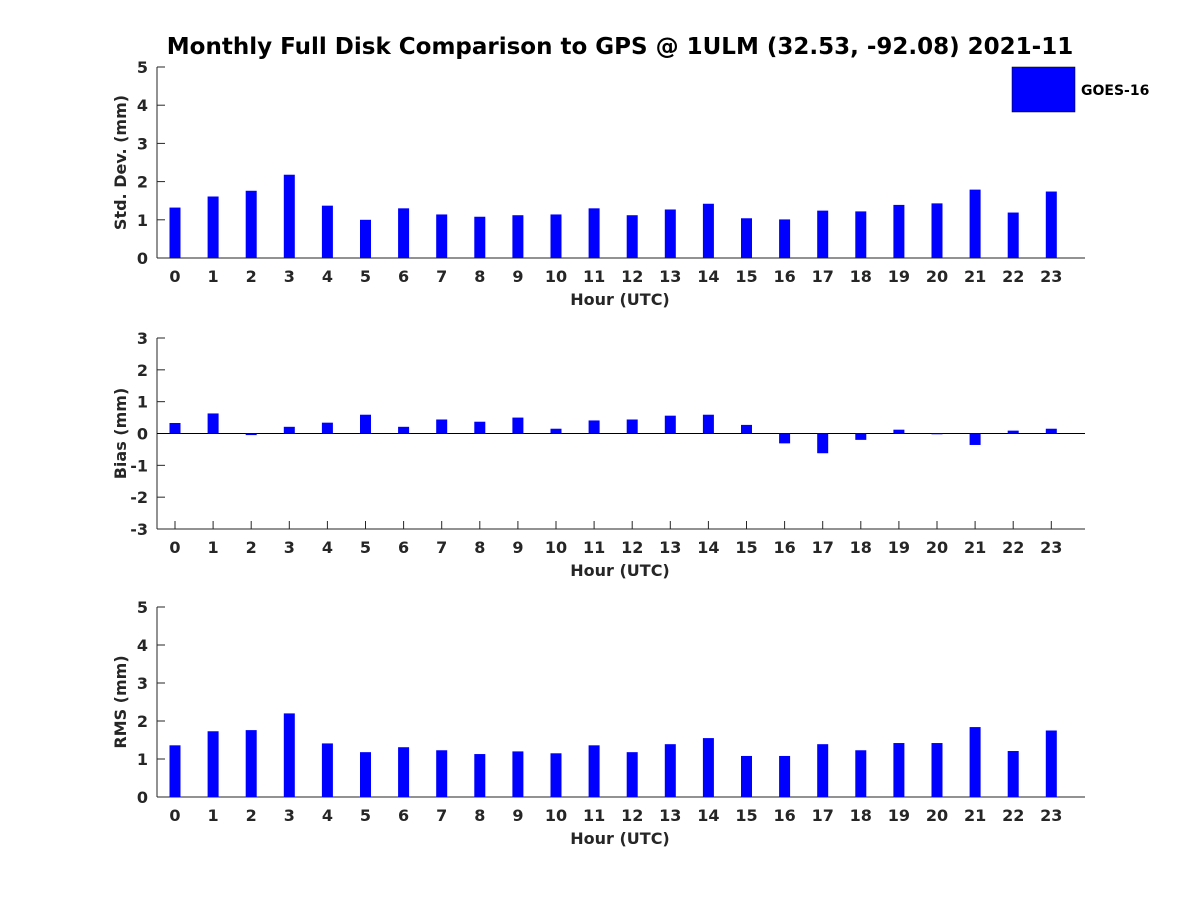 The image size is (1200, 900). What do you see at coordinates (1013, 547) in the screenshot?
I see `bias-x-tick-label: 22` at bounding box center [1013, 547].